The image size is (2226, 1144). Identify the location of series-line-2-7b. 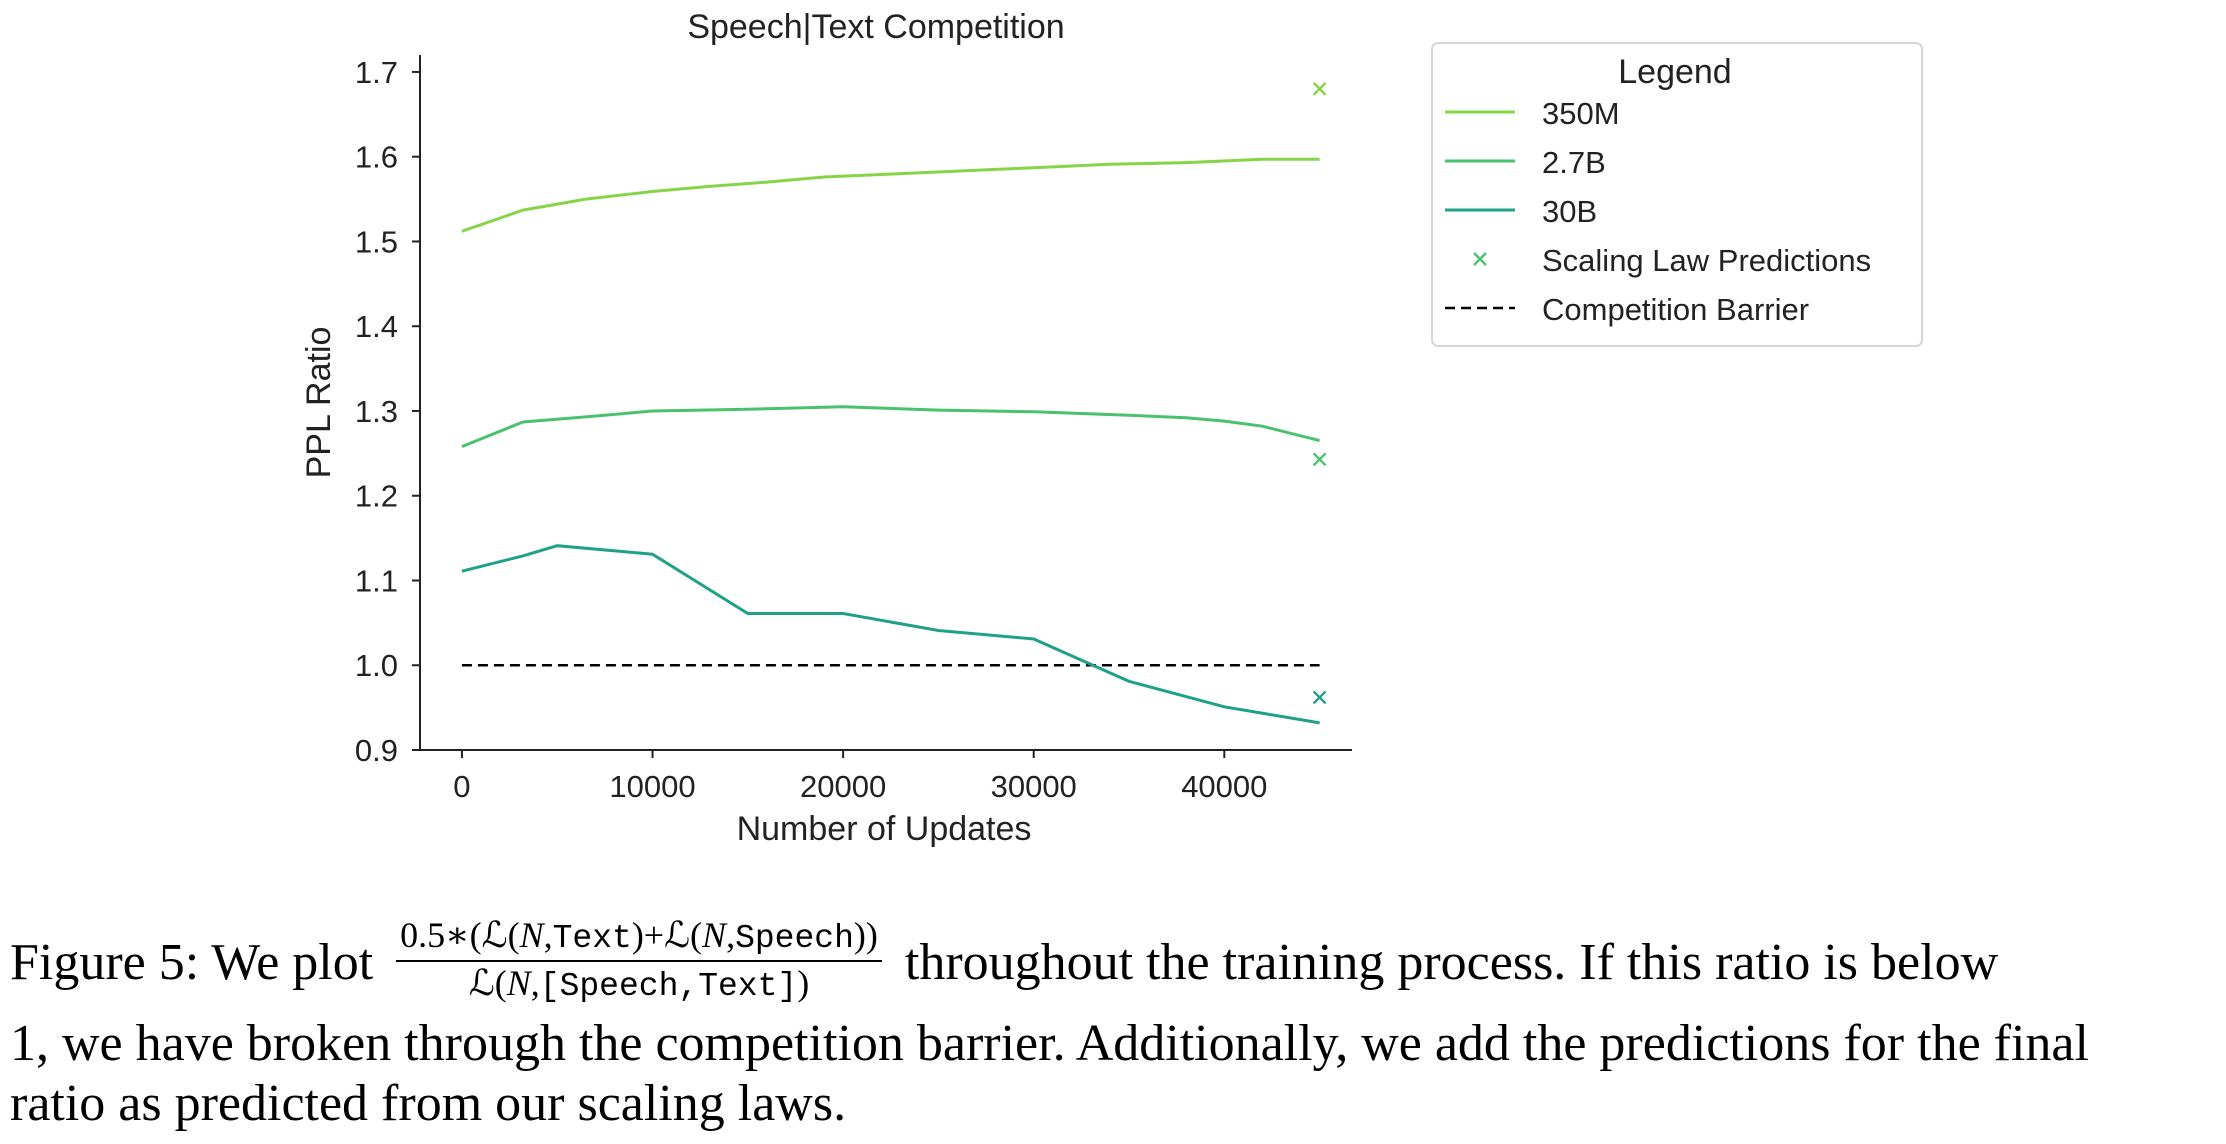
(890, 426).